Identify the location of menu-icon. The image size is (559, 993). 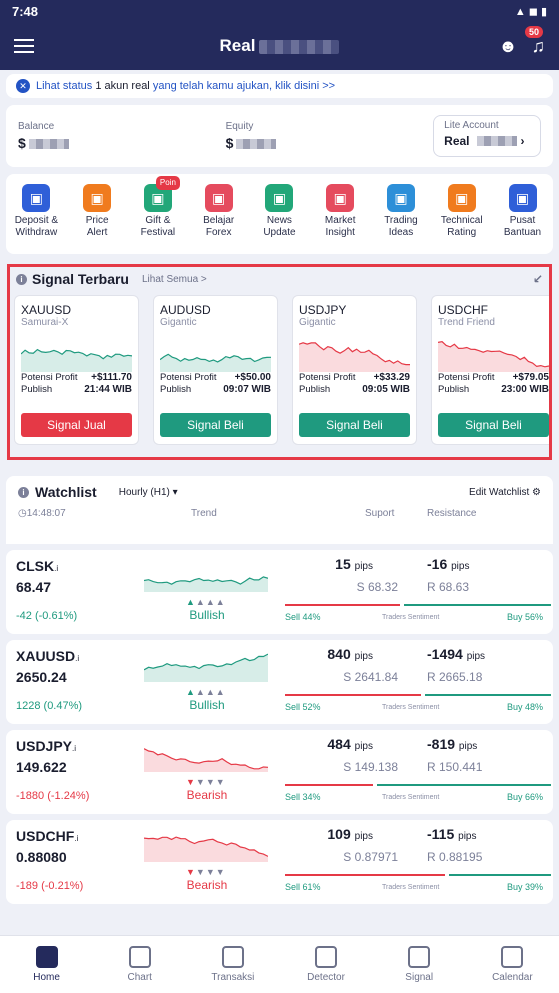
(24, 46).